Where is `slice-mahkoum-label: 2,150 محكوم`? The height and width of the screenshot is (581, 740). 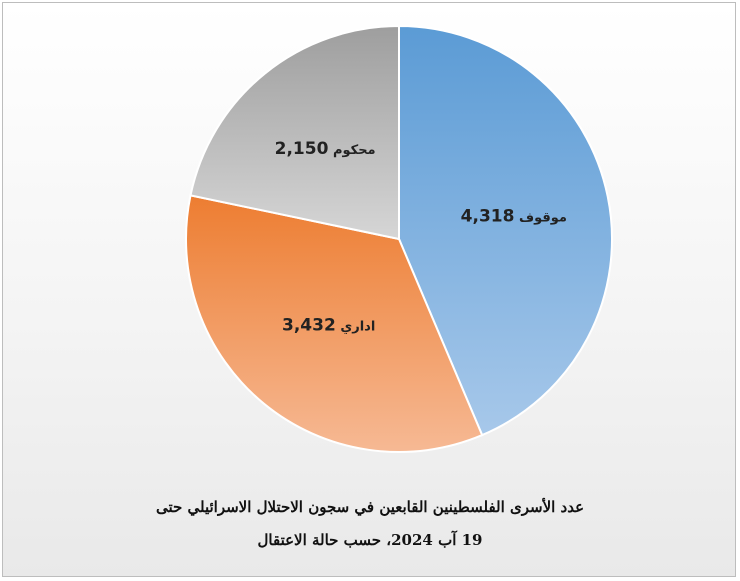 slice-mahkoum-label: 2,150 محكوم is located at coordinates (325, 149).